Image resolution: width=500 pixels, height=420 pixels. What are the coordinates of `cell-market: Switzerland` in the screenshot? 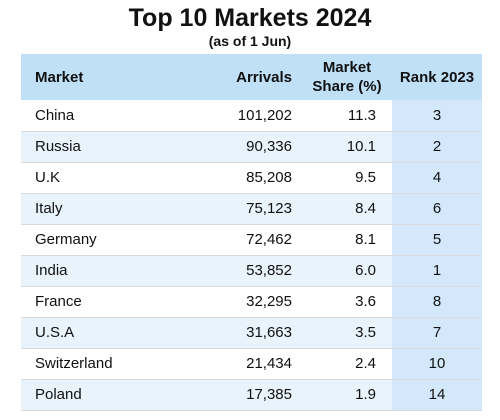 It's located at (74, 363).